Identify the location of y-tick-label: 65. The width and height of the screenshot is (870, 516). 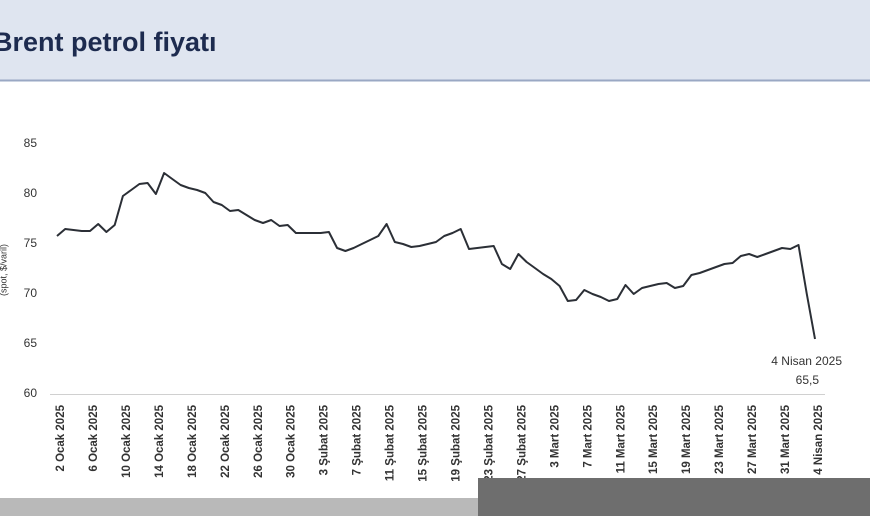
(31, 343).